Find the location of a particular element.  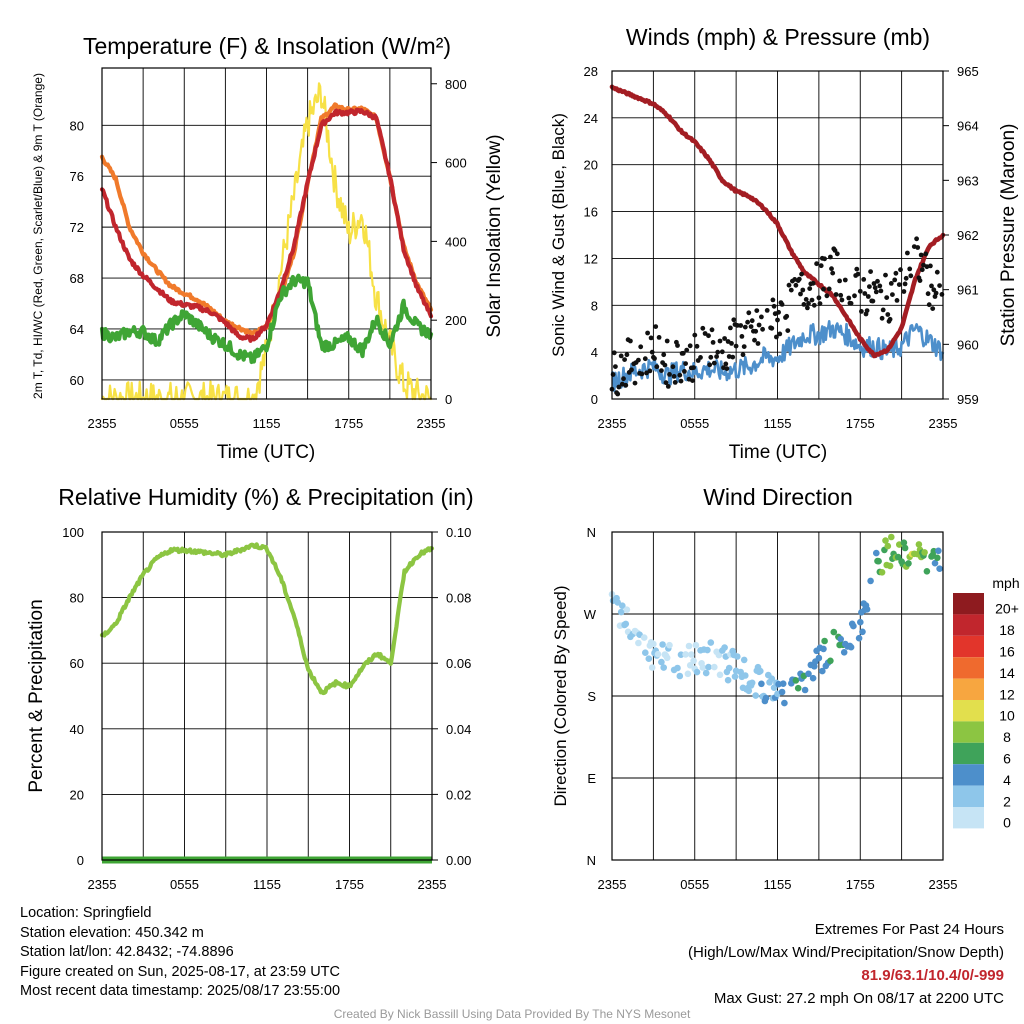

temp-plot-area is located at coordinates (266, 241).